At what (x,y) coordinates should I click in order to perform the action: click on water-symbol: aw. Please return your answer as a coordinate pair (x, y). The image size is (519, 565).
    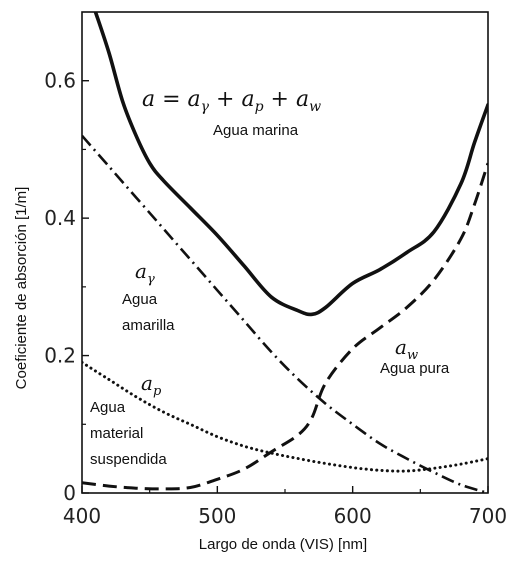
    Looking at the image, I should click on (406, 349).